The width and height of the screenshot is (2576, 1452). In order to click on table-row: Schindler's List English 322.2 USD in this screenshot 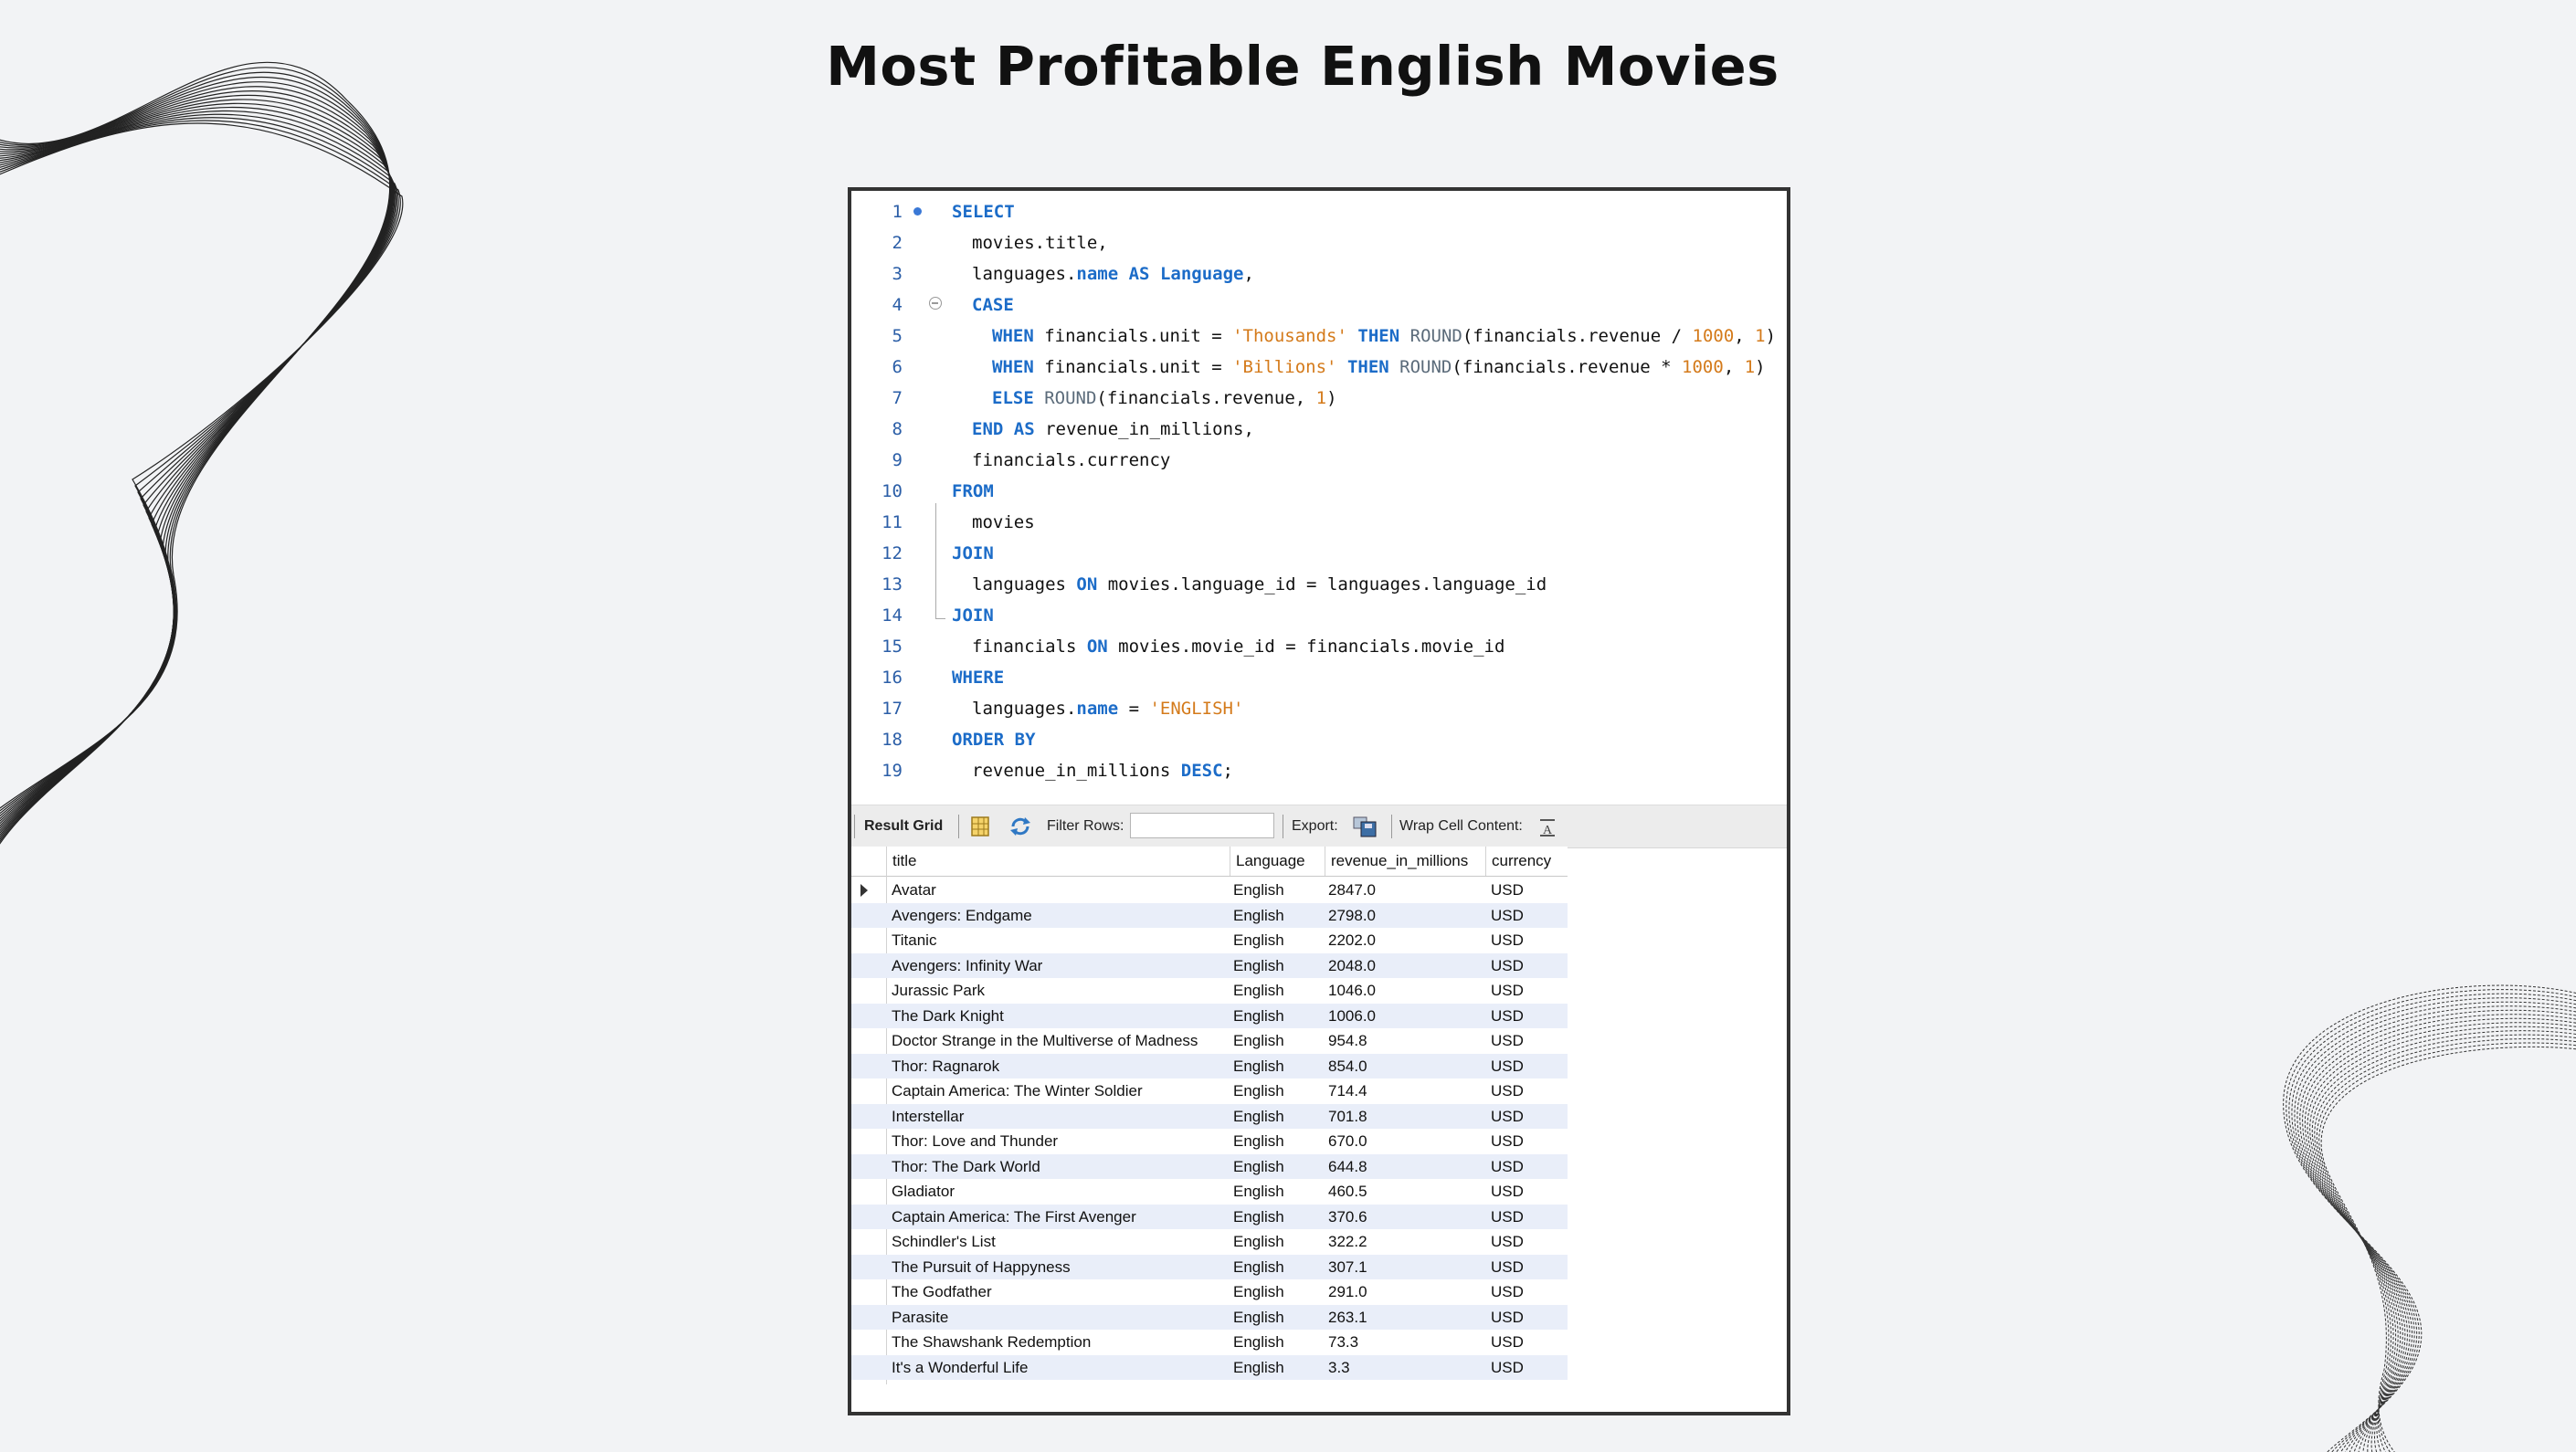, I will do `click(1209, 1242)`.